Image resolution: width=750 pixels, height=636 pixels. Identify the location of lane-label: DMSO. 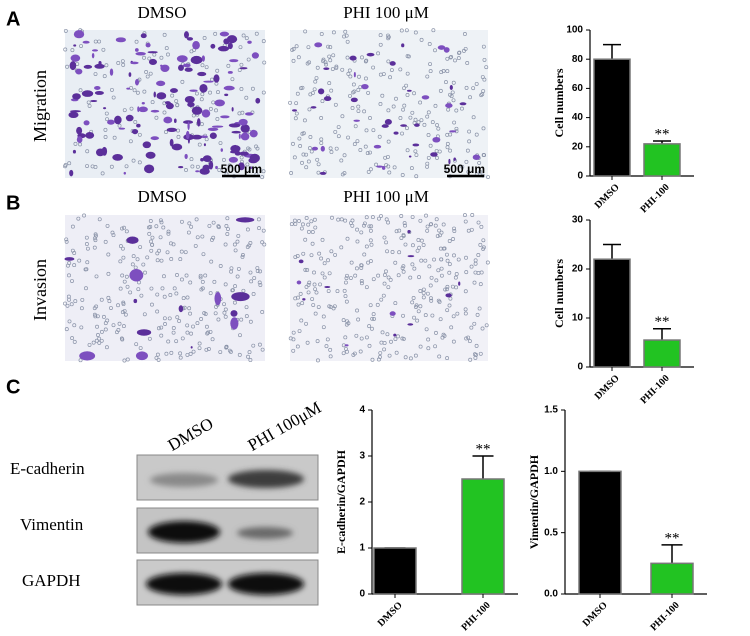
(190, 434).